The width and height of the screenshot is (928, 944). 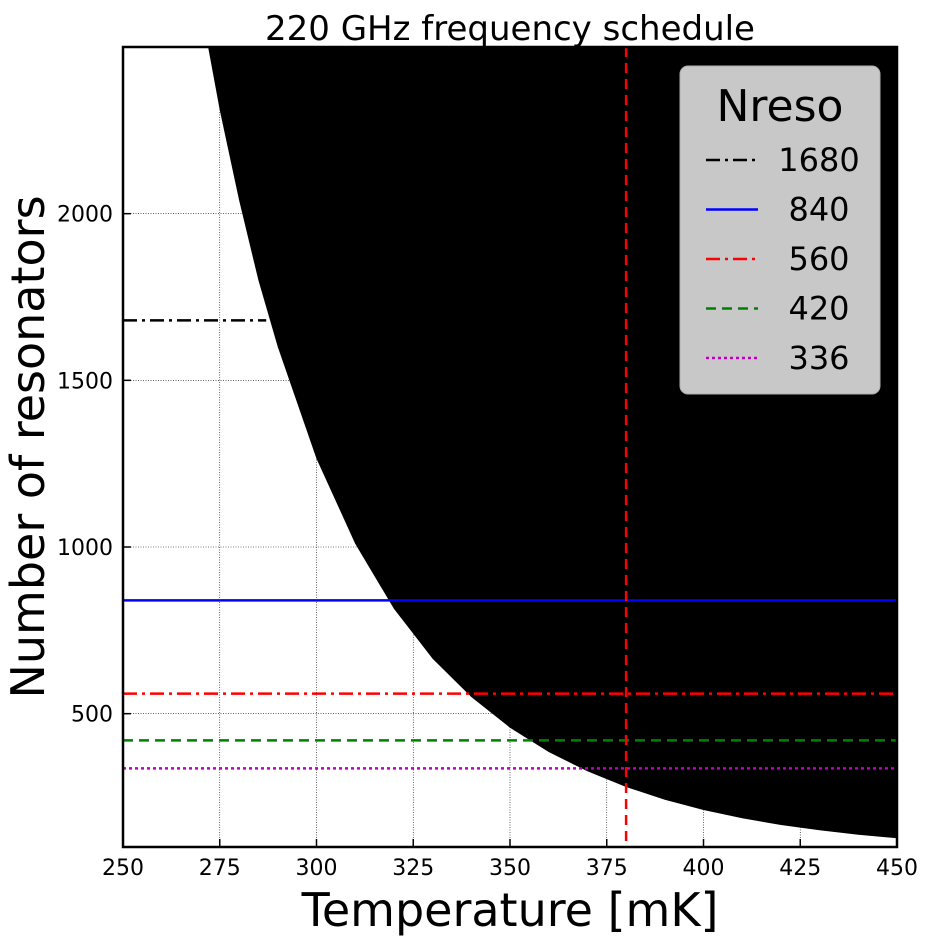 What do you see at coordinates (510, 910) in the screenshot?
I see `x-axis-title: Temperature [mK]` at bounding box center [510, 910].